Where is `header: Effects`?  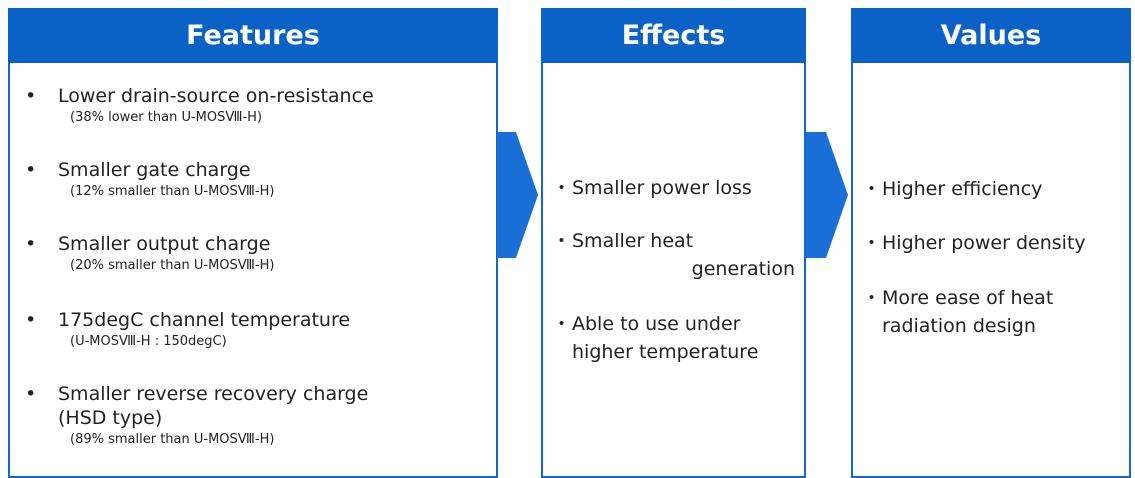
header: Effects is located at coordinates (673, 35).